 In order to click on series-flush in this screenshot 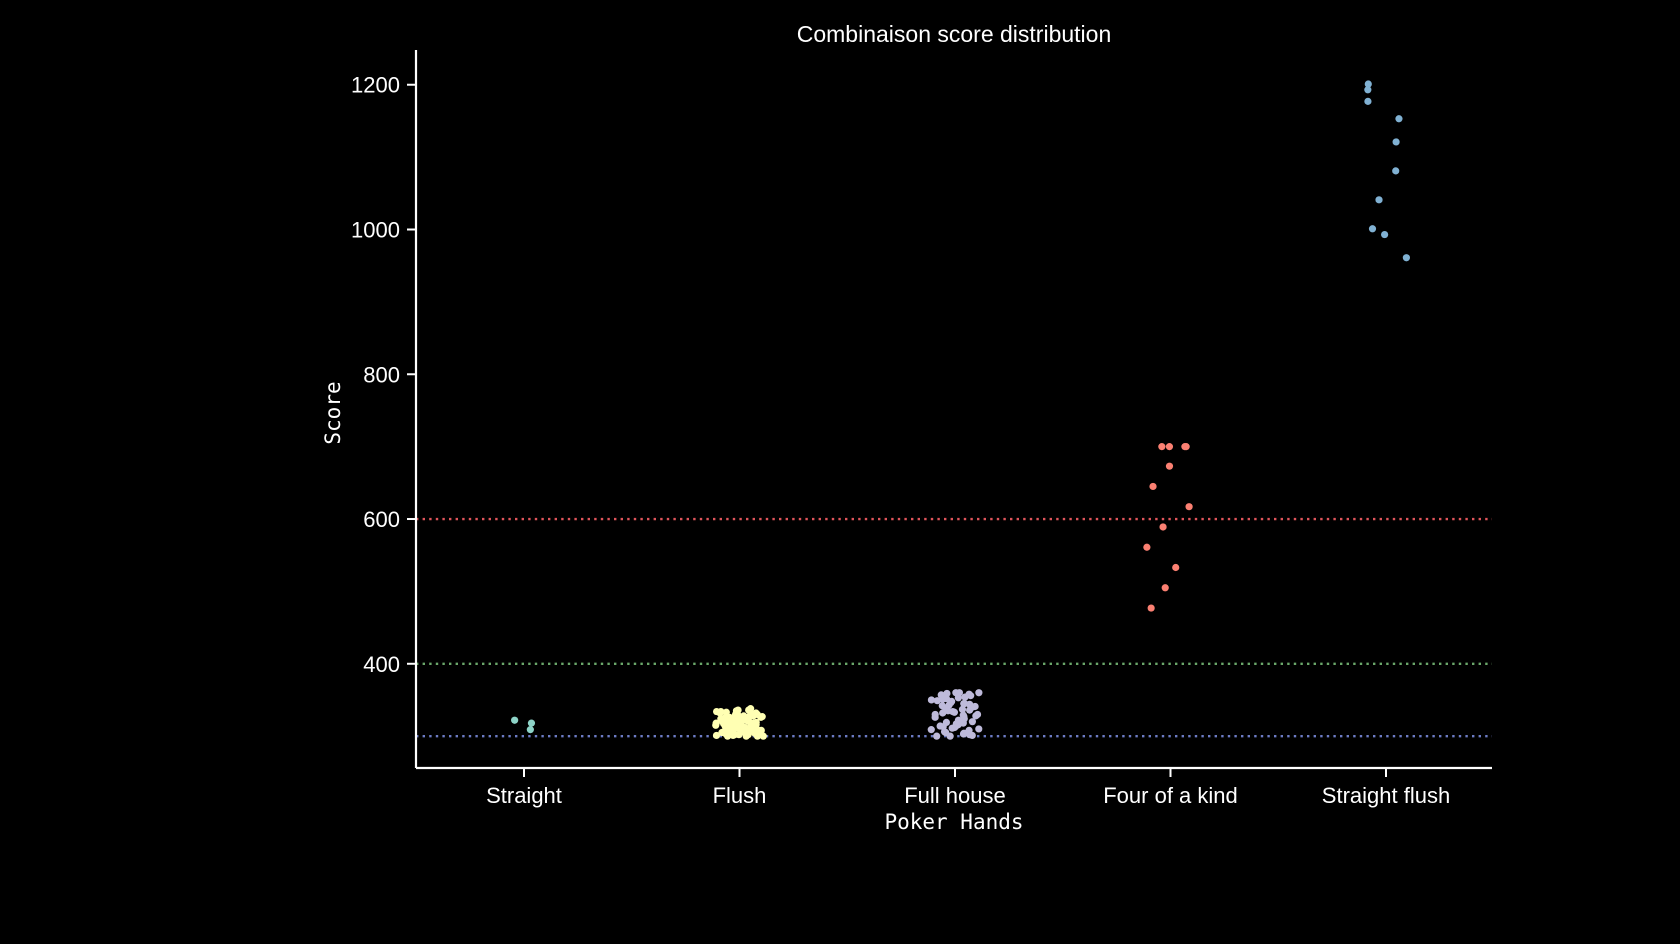, I will do `click(739, 722)`.